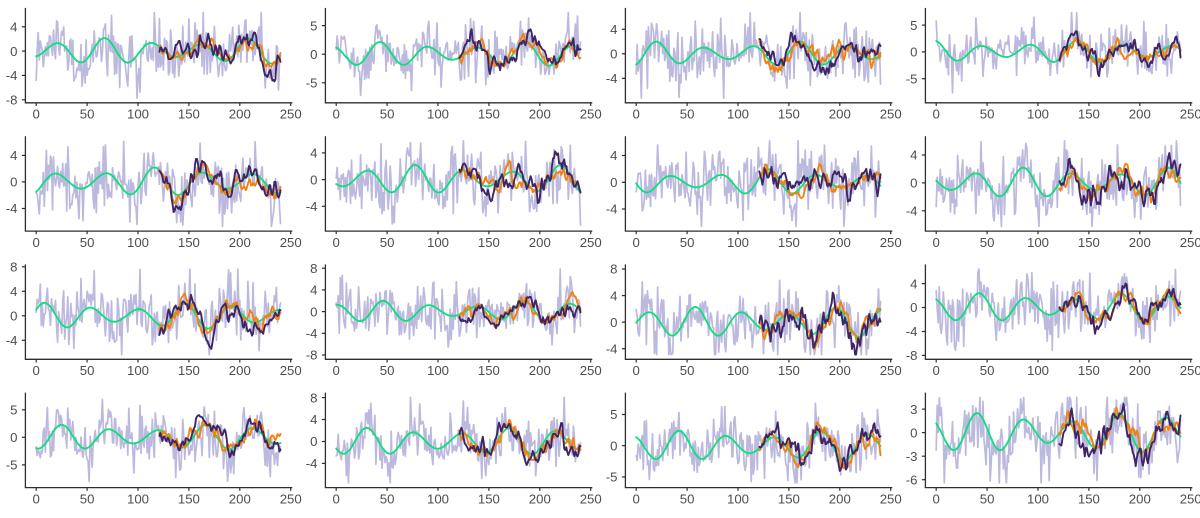 This screenshot has width=1200, height=518. Describe the element at coordinates (913, 409) in the screenshot. I see `svg-text: 3` at that location.